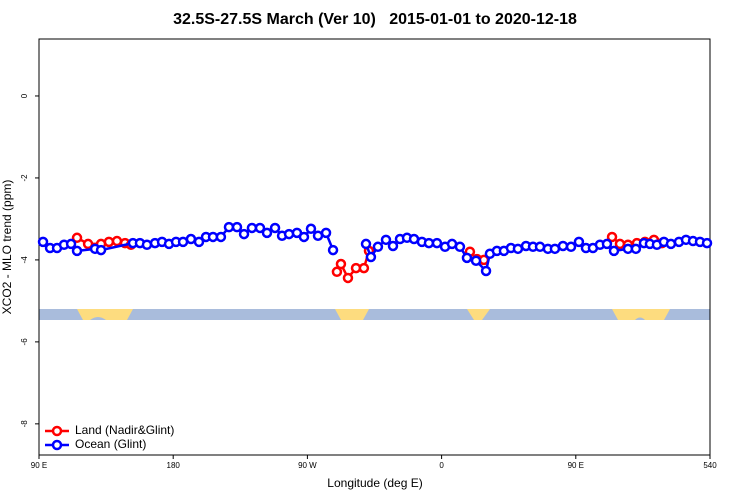 The width and height of the screenshot is (750, 500). Describe the element at coordinates (7, 247) in the screenshot. I see `y-axis-title: XCO2 - MLO trend (ppm)` at that location.